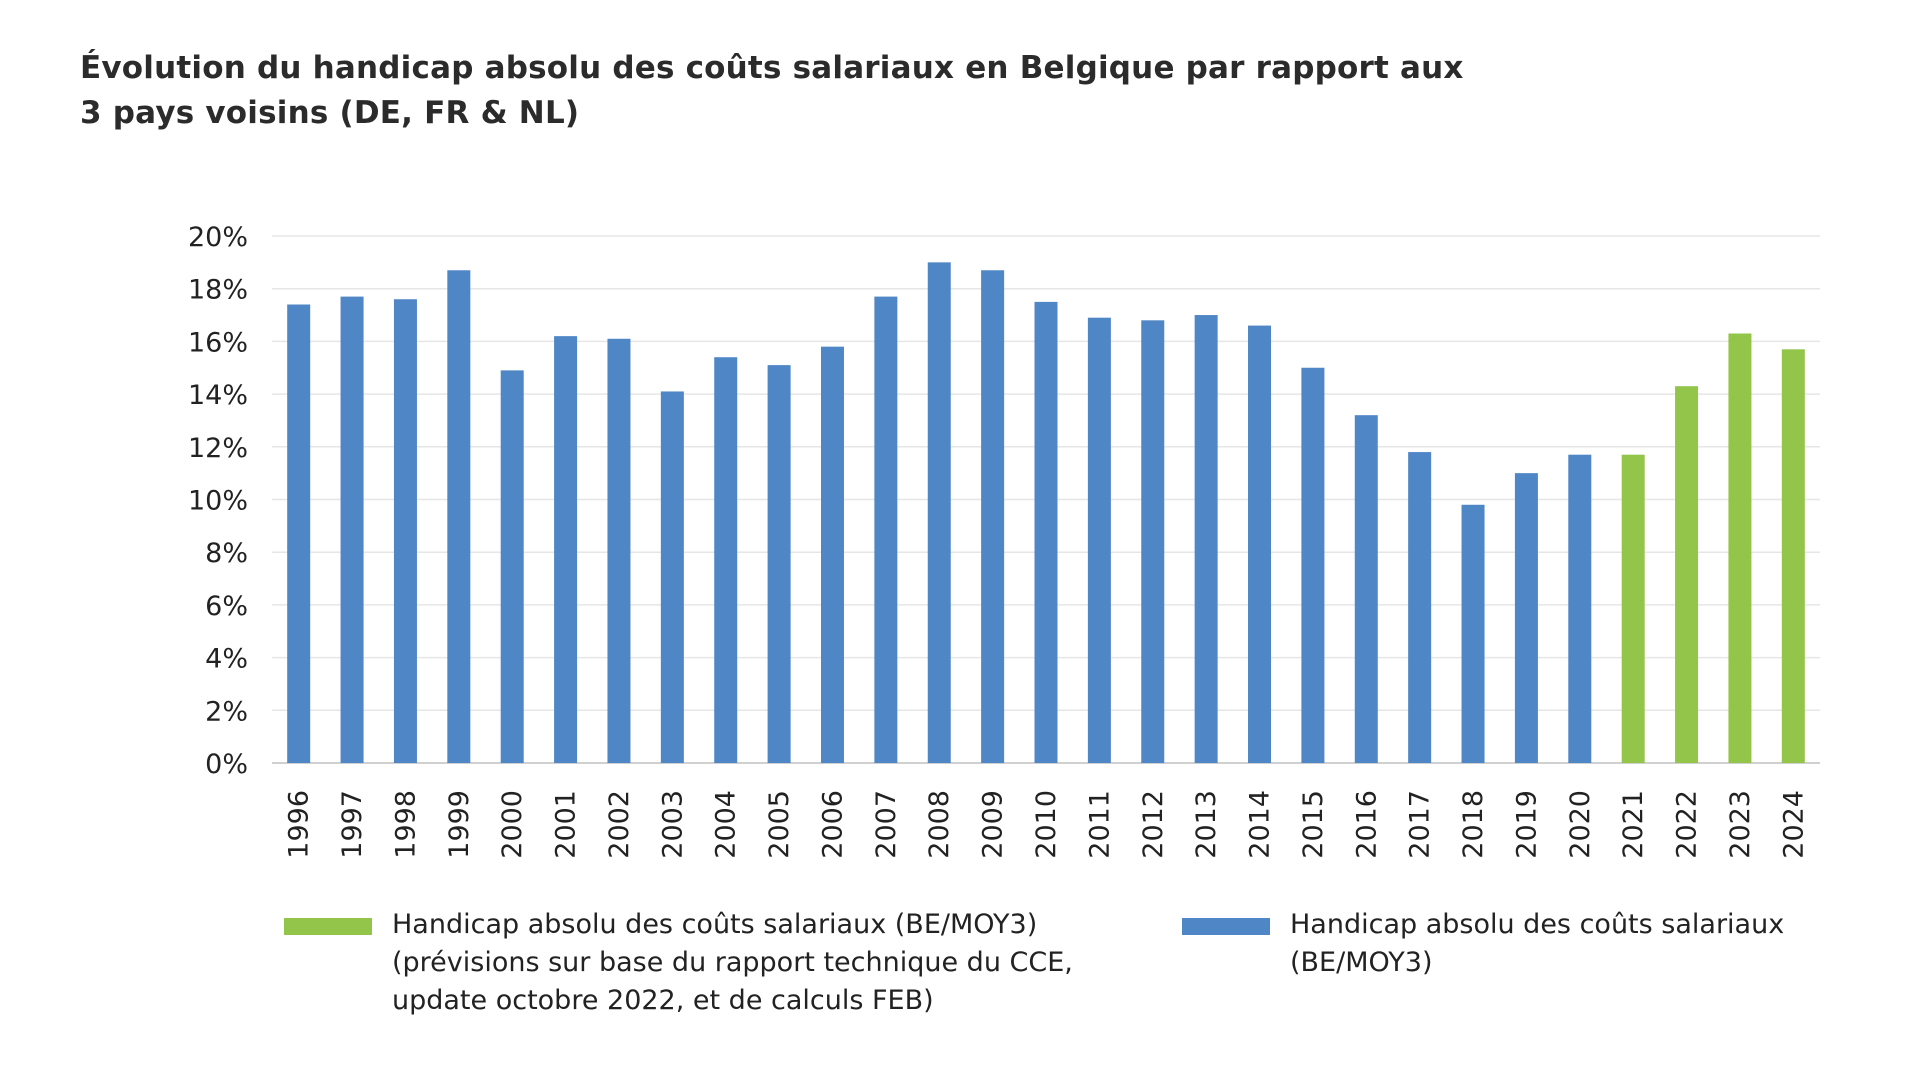 The height and width of the screenshot is (1081, 1920). What do you see at coordinates (1099, 540) in the screenshot?
I see `bar-2011` at bounding box center [1099, 540].